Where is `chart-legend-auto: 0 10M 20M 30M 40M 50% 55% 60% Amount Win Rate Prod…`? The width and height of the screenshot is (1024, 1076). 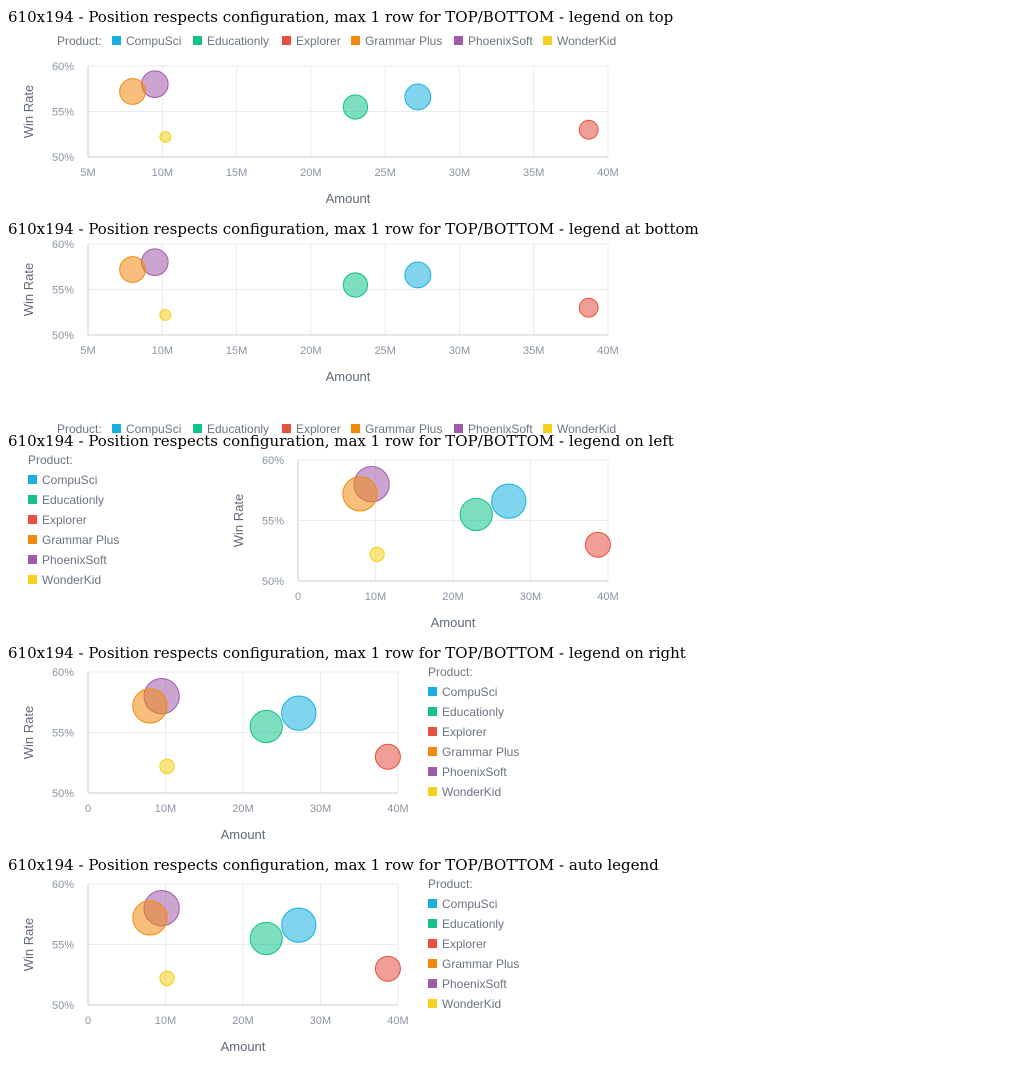
chart-legend-auto: 0 10M 20M 30M 40M 50% 55% 60% Amount Win Rate Prod… is located at coordinates (313, 975).